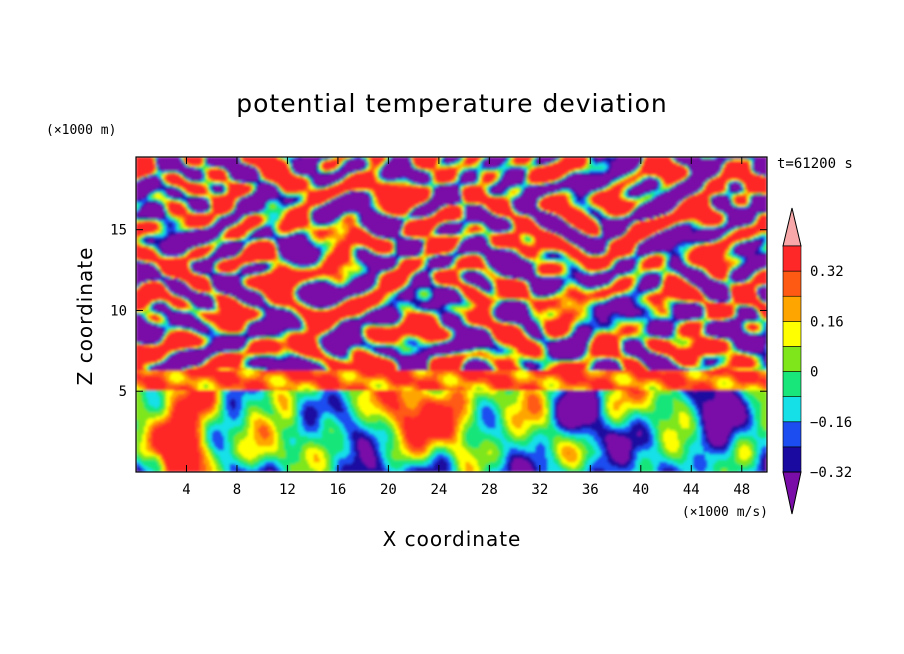  Describe the element at coordinates (831, 473) in the screenshot. I see `colorbar-tick-label: −0.32` at that location.